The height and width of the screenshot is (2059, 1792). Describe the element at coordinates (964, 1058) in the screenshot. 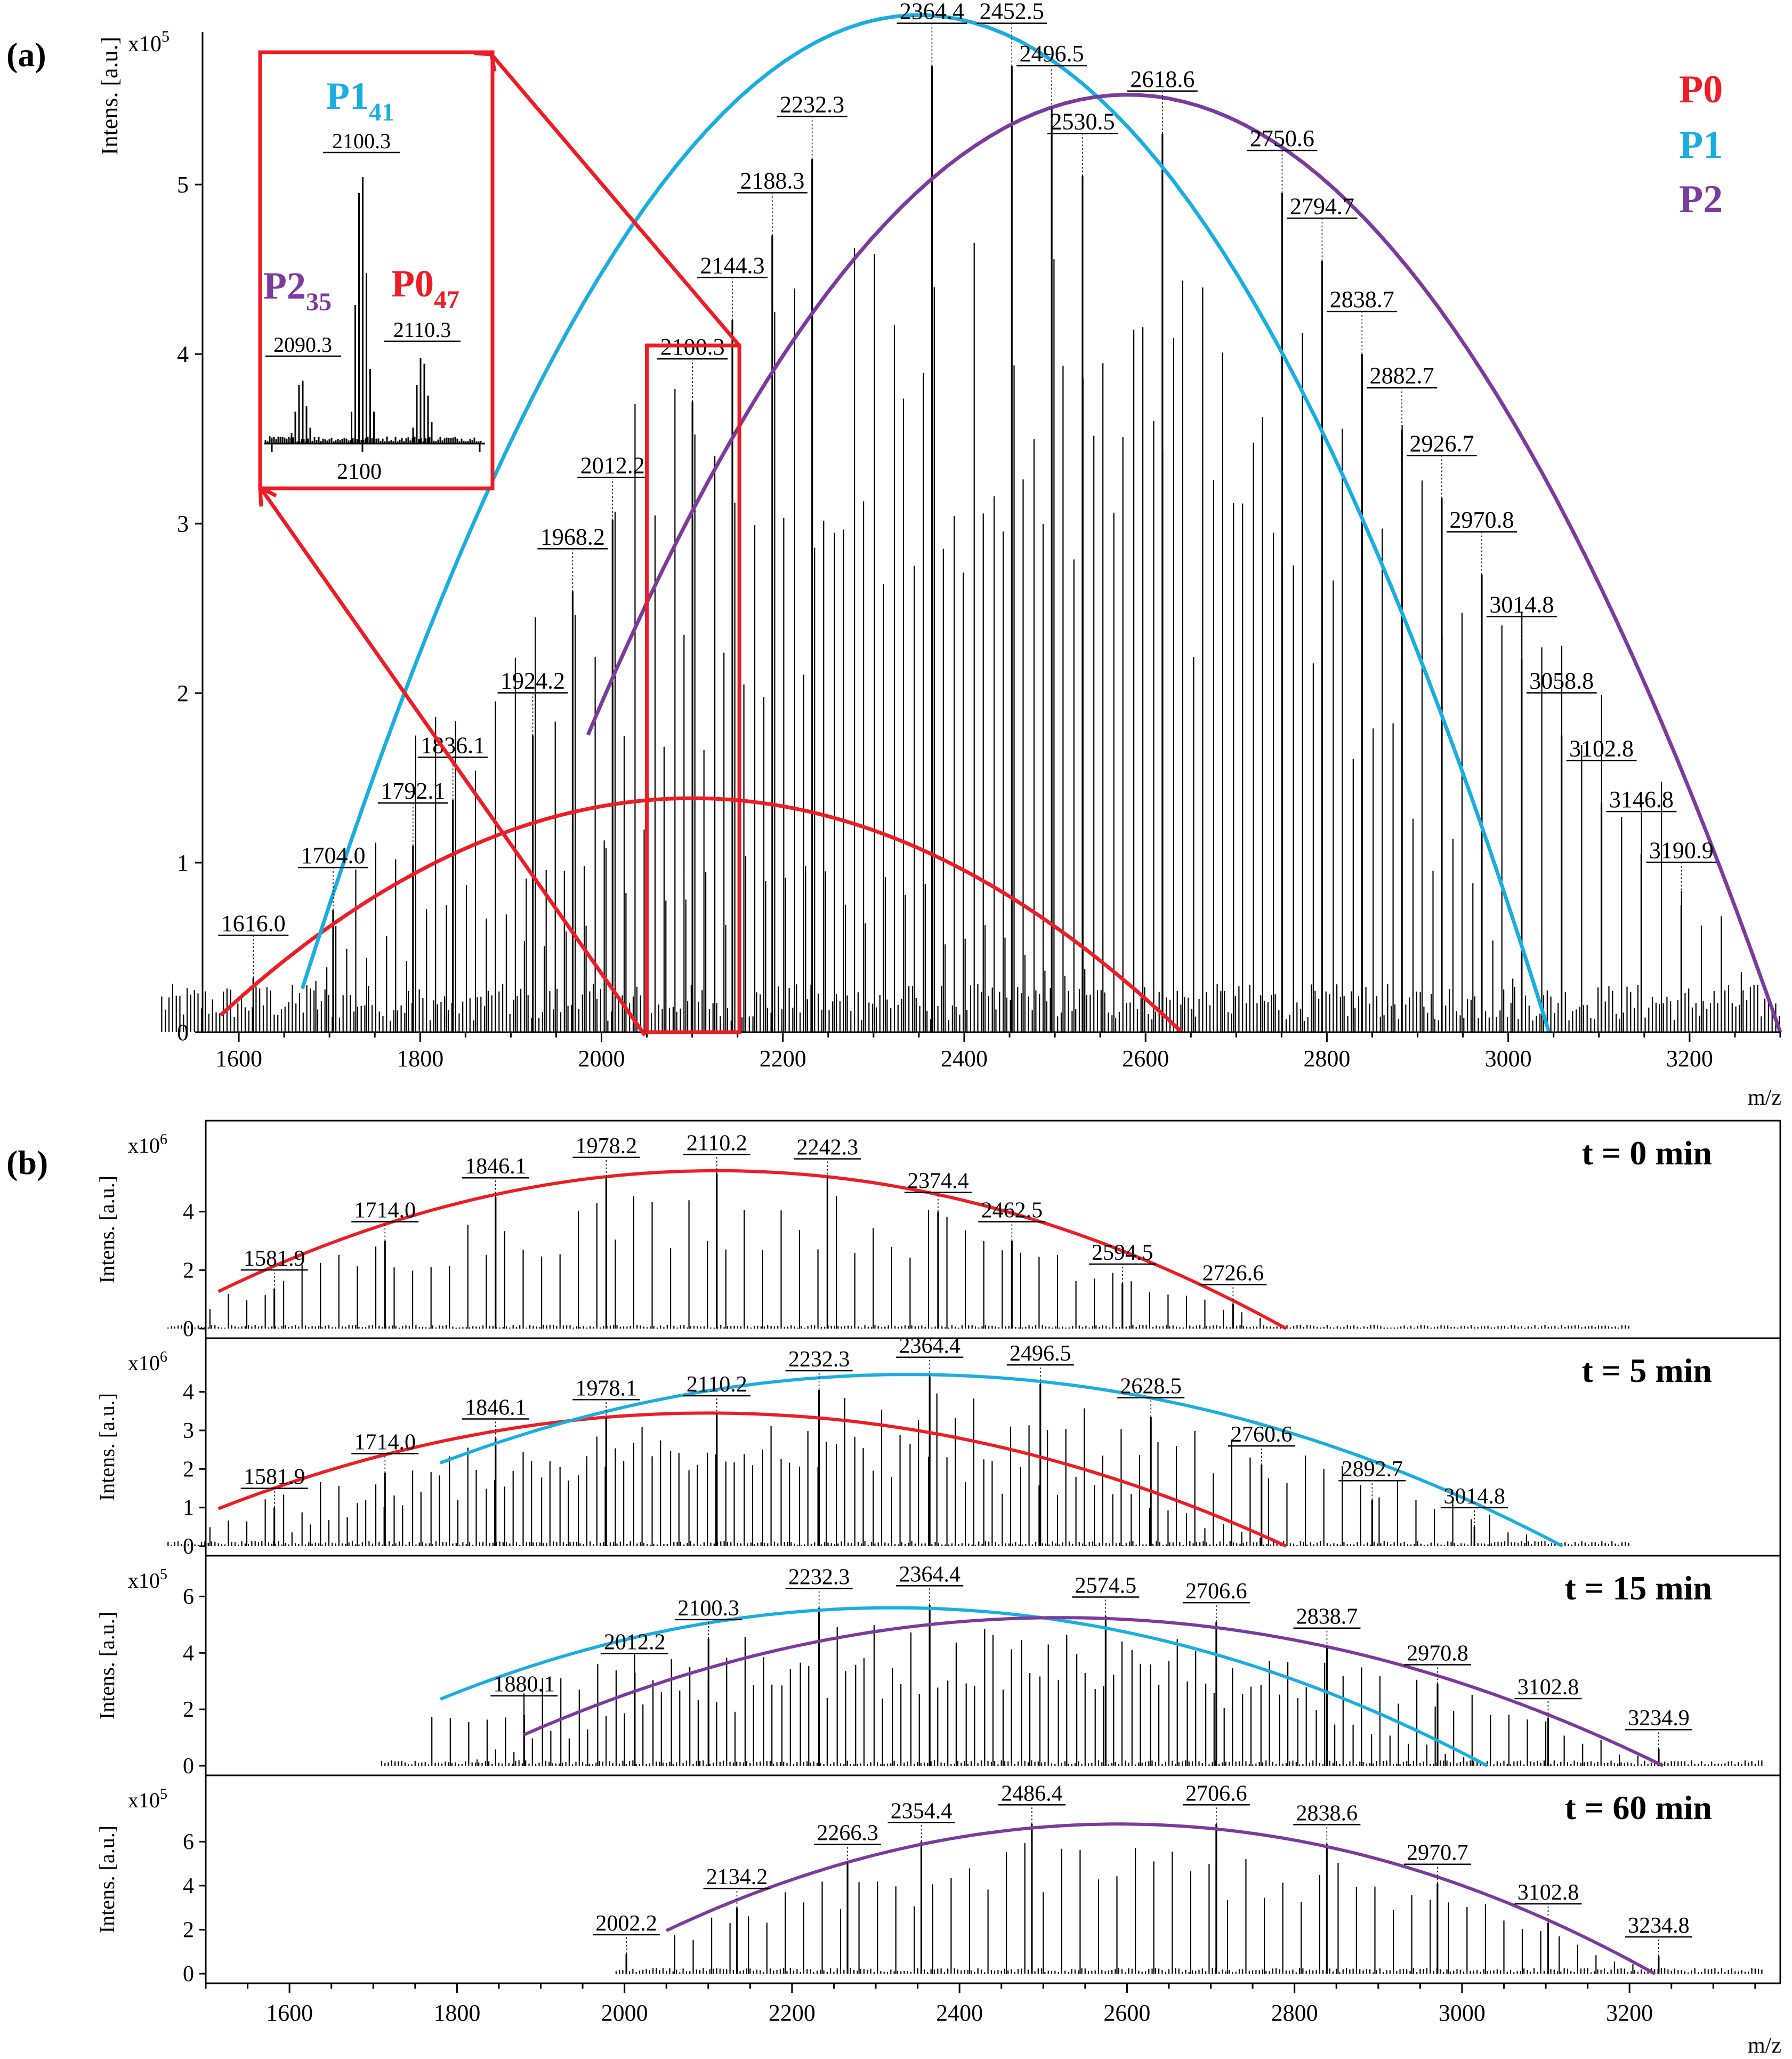

I see `x-tick-label: 2400` at that location.